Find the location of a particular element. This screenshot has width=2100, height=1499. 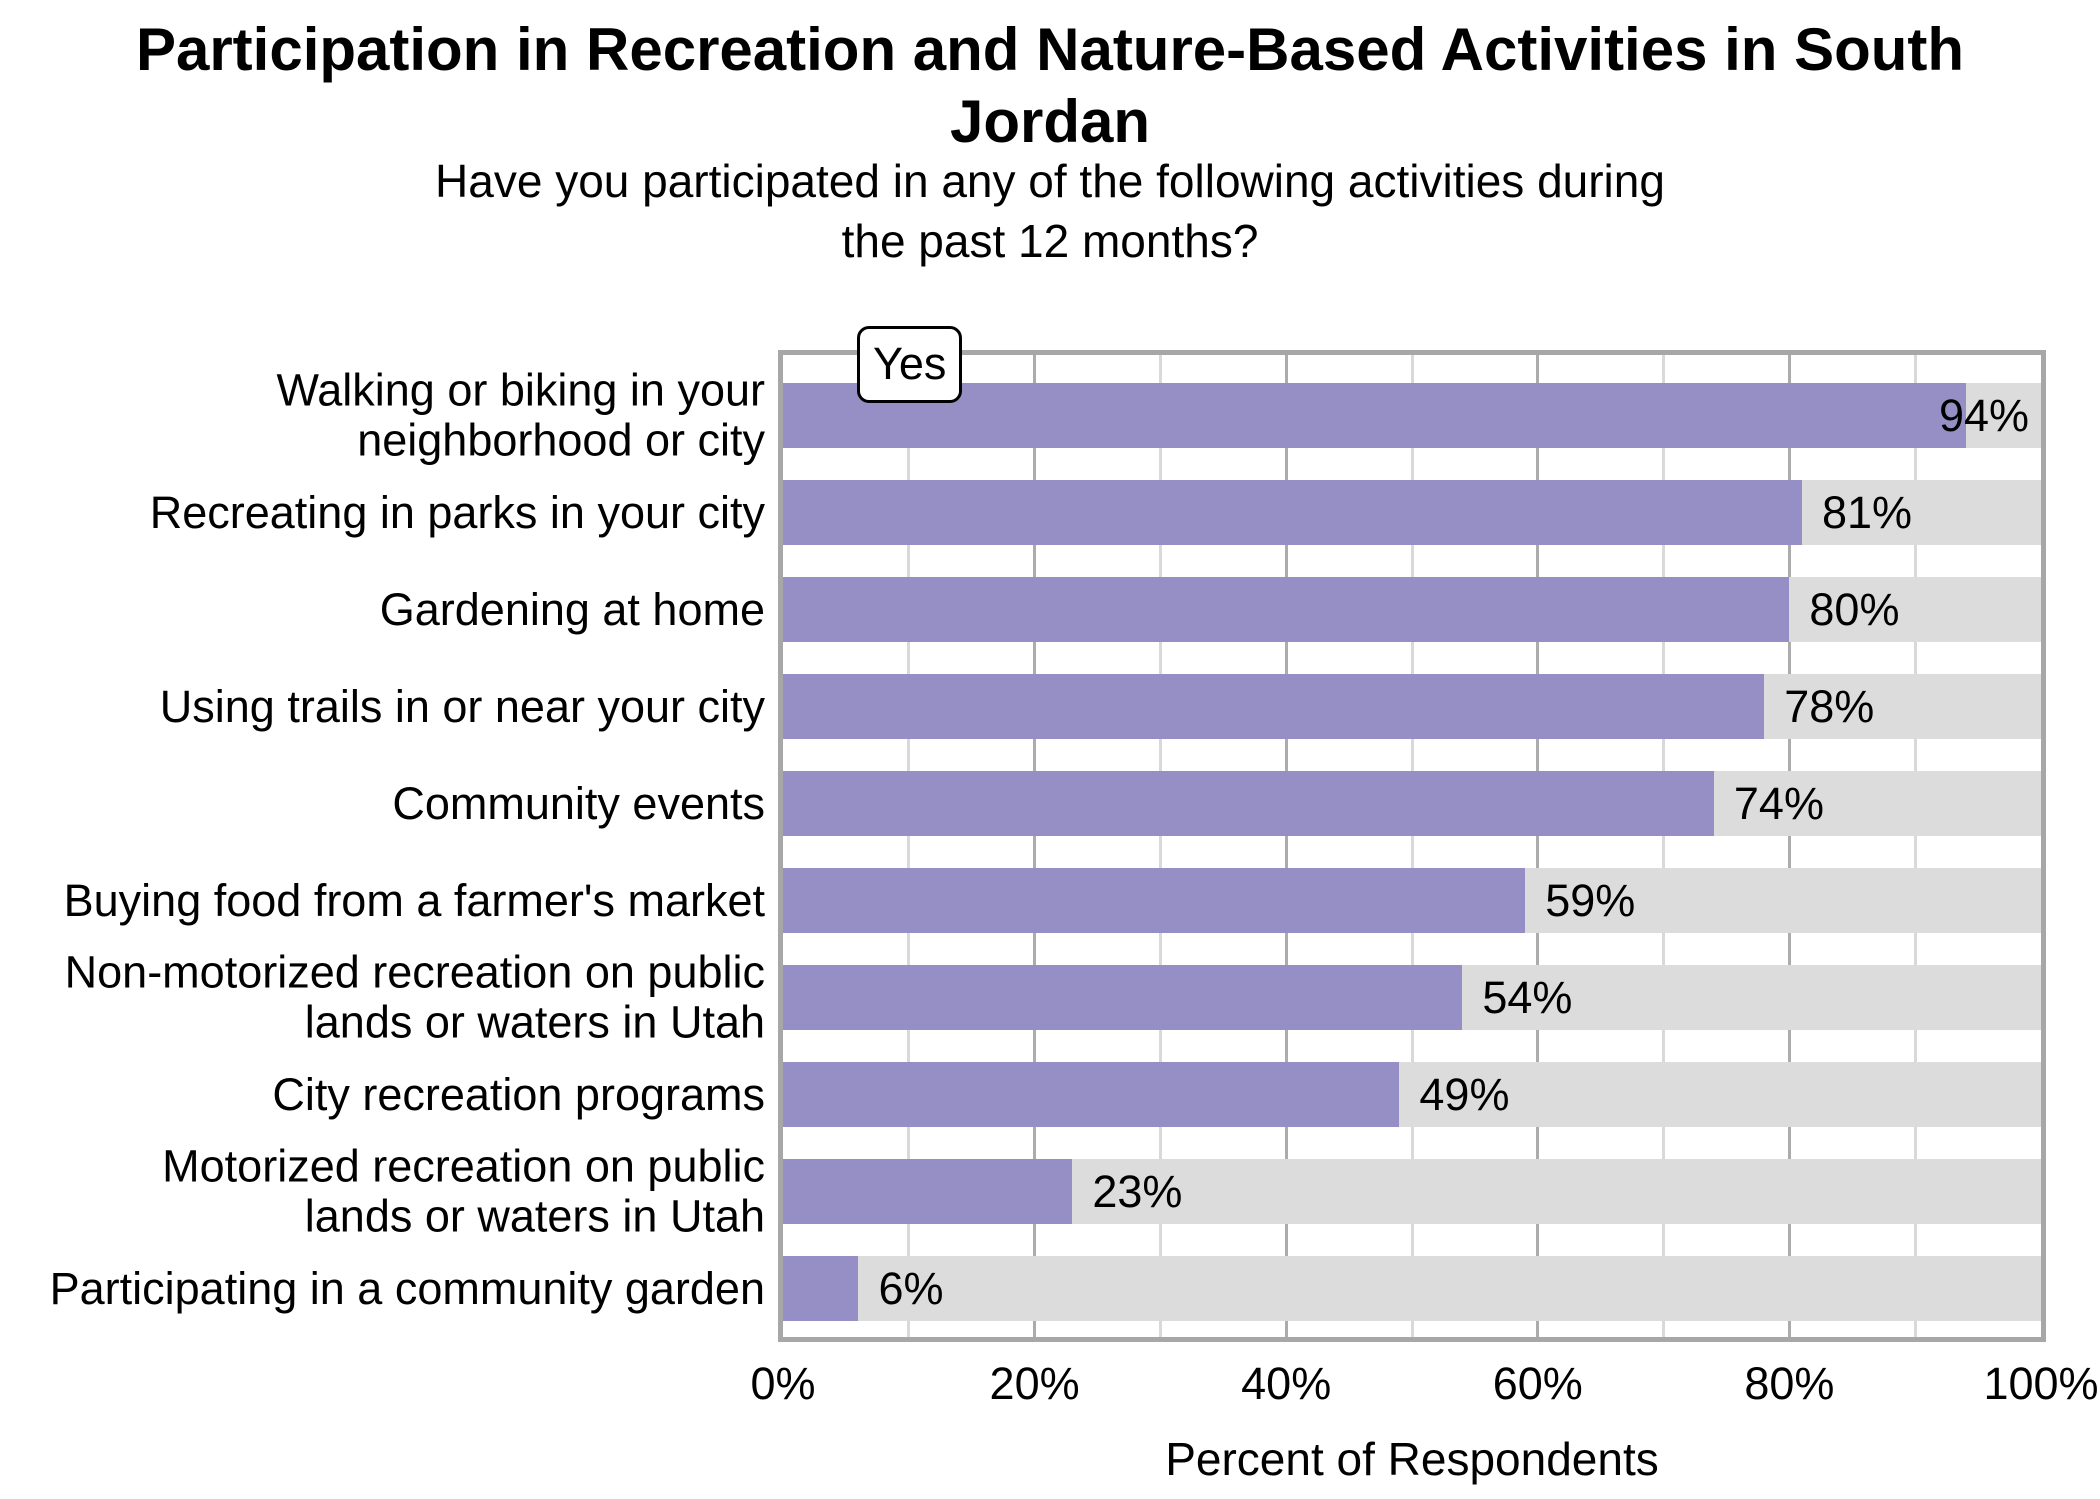

legend-yes-label: Yes is located at coordinates (910, 363).